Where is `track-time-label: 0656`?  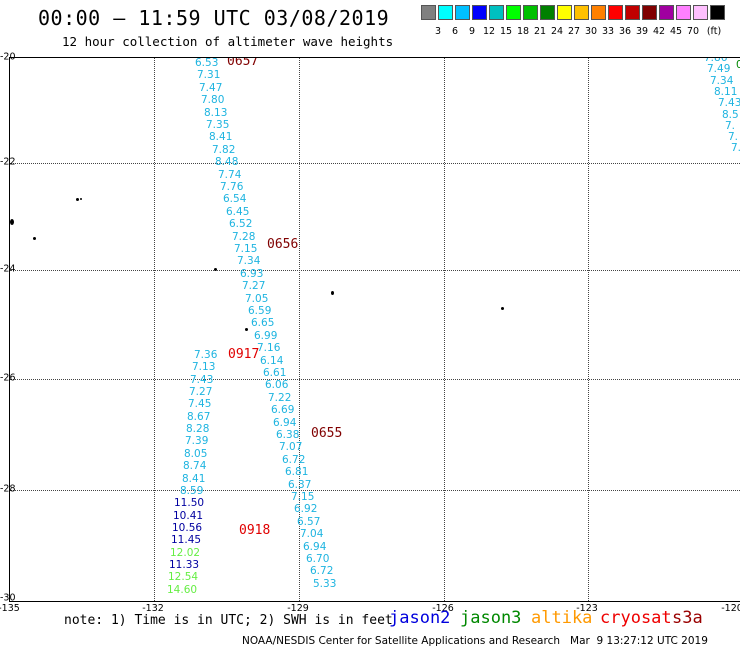 track-time-label: 0656 is located at coordinates (283, 244).